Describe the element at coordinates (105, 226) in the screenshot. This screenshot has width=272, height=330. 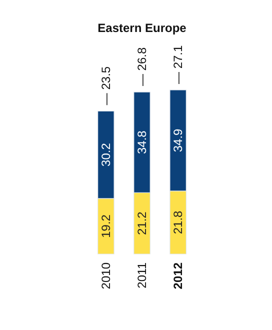
I see `data-label: 19.2` at that location.